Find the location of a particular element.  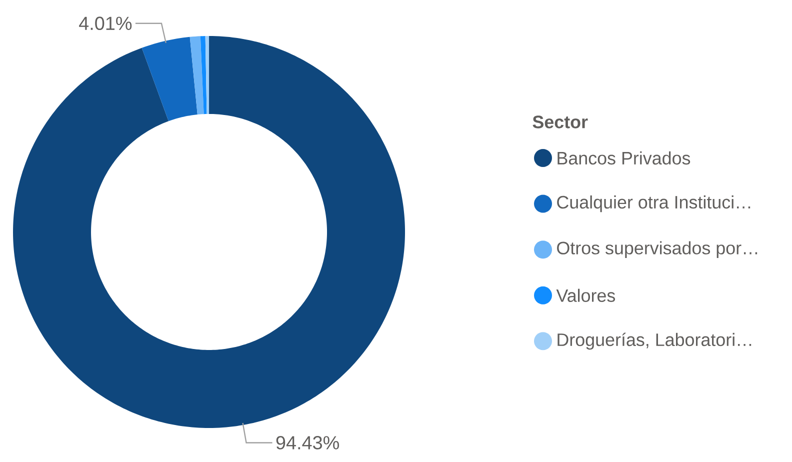

legend-label: Bancos Privados is located at coordinates (624, 158).